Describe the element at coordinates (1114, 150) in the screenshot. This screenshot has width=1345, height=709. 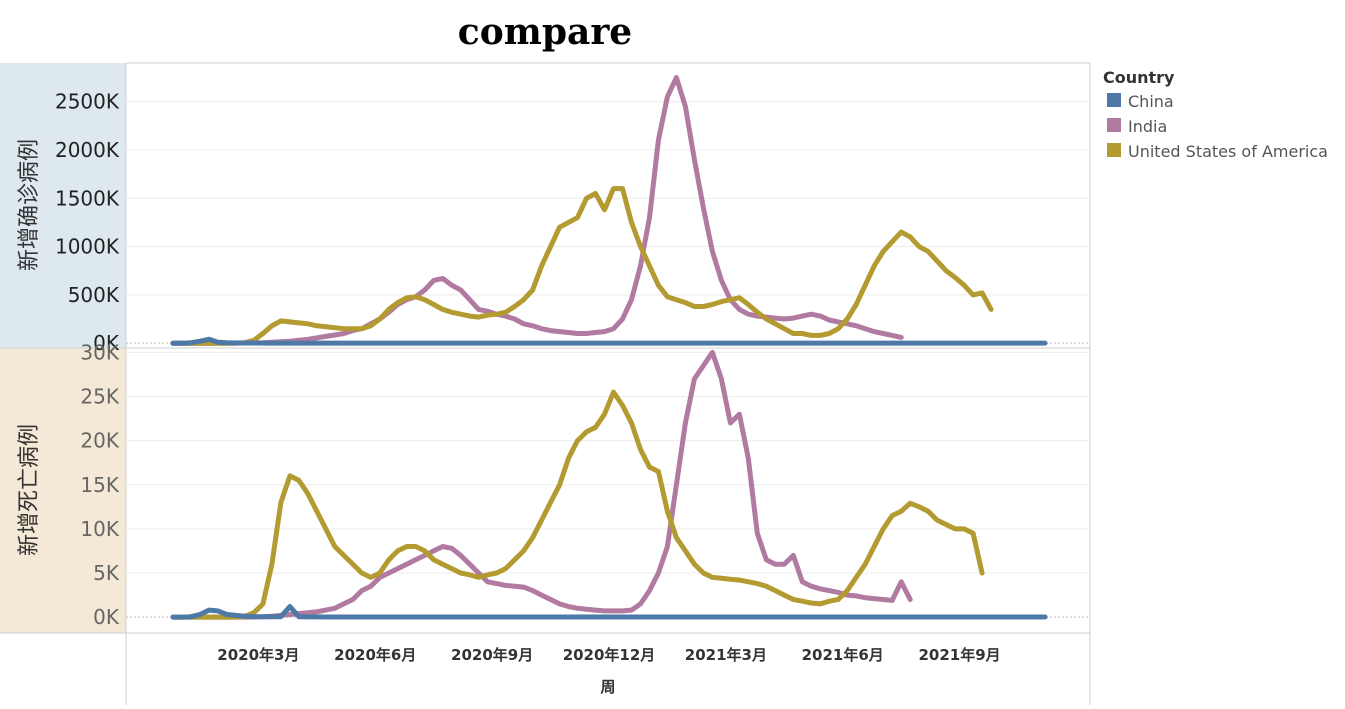
I see `legend-swatch-usa` at that location.